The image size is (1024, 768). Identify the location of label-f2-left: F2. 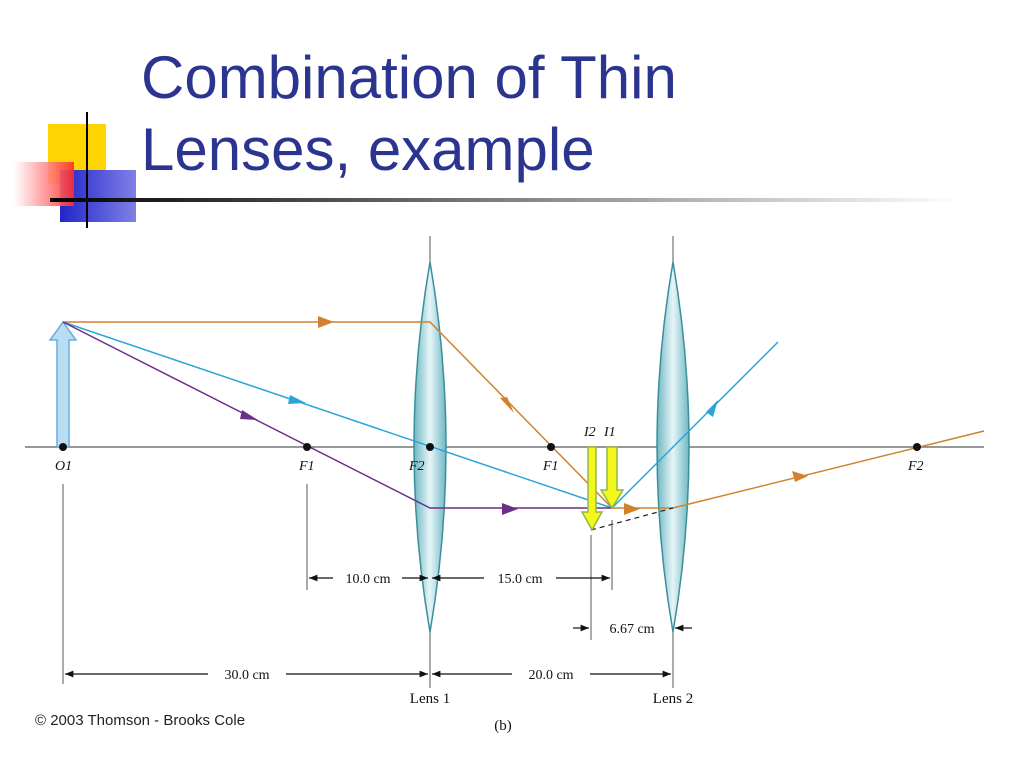
(416, 466).